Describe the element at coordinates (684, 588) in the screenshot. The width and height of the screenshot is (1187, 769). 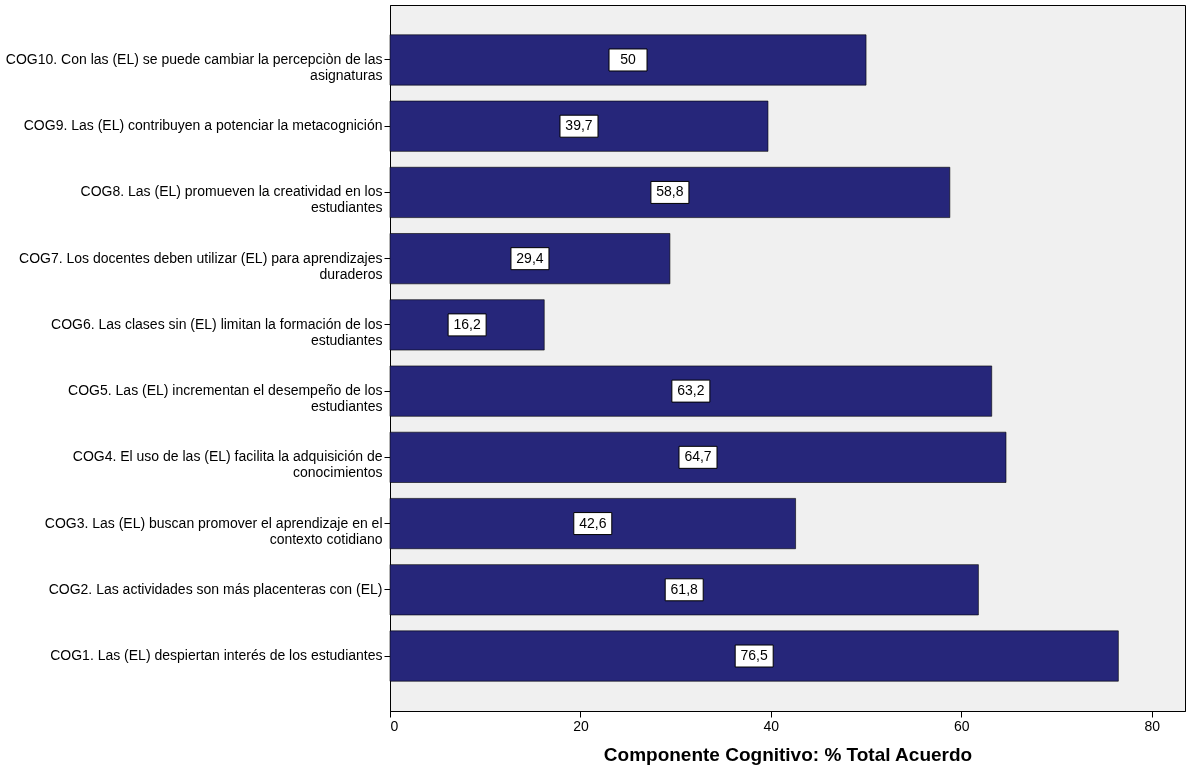
I see `data-label: 61,8` at that location.